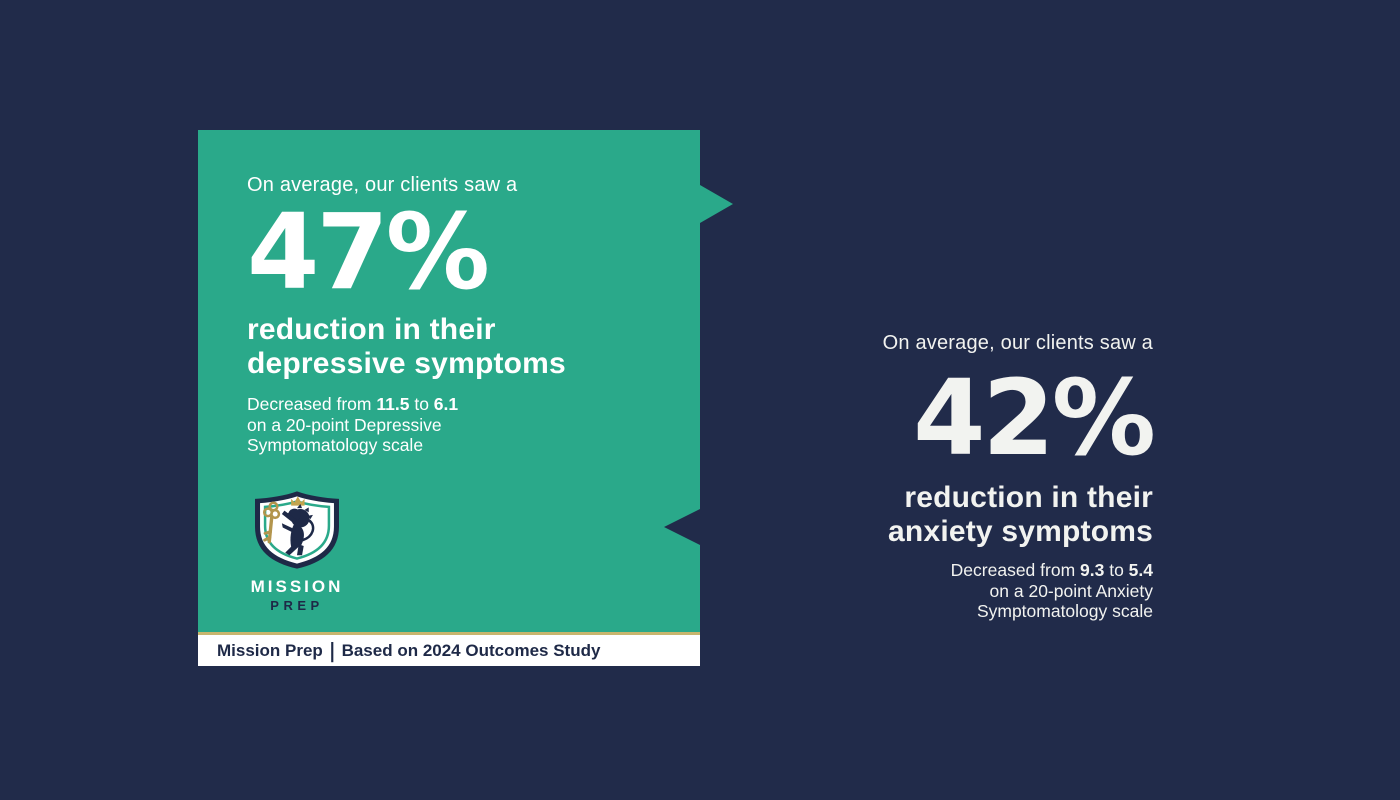 This screenshot has height=800, width=1400. What do you see at coordinates (471, 650) in the screenshot?
I see `footer-source-text: Based on 2024 Outcomes Study` at bounding box center [471, 650].